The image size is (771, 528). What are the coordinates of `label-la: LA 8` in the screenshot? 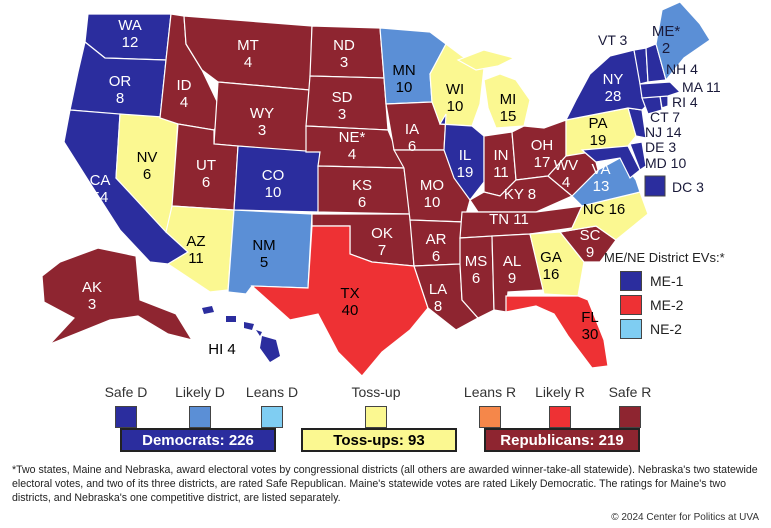 It's located at (438, 298).